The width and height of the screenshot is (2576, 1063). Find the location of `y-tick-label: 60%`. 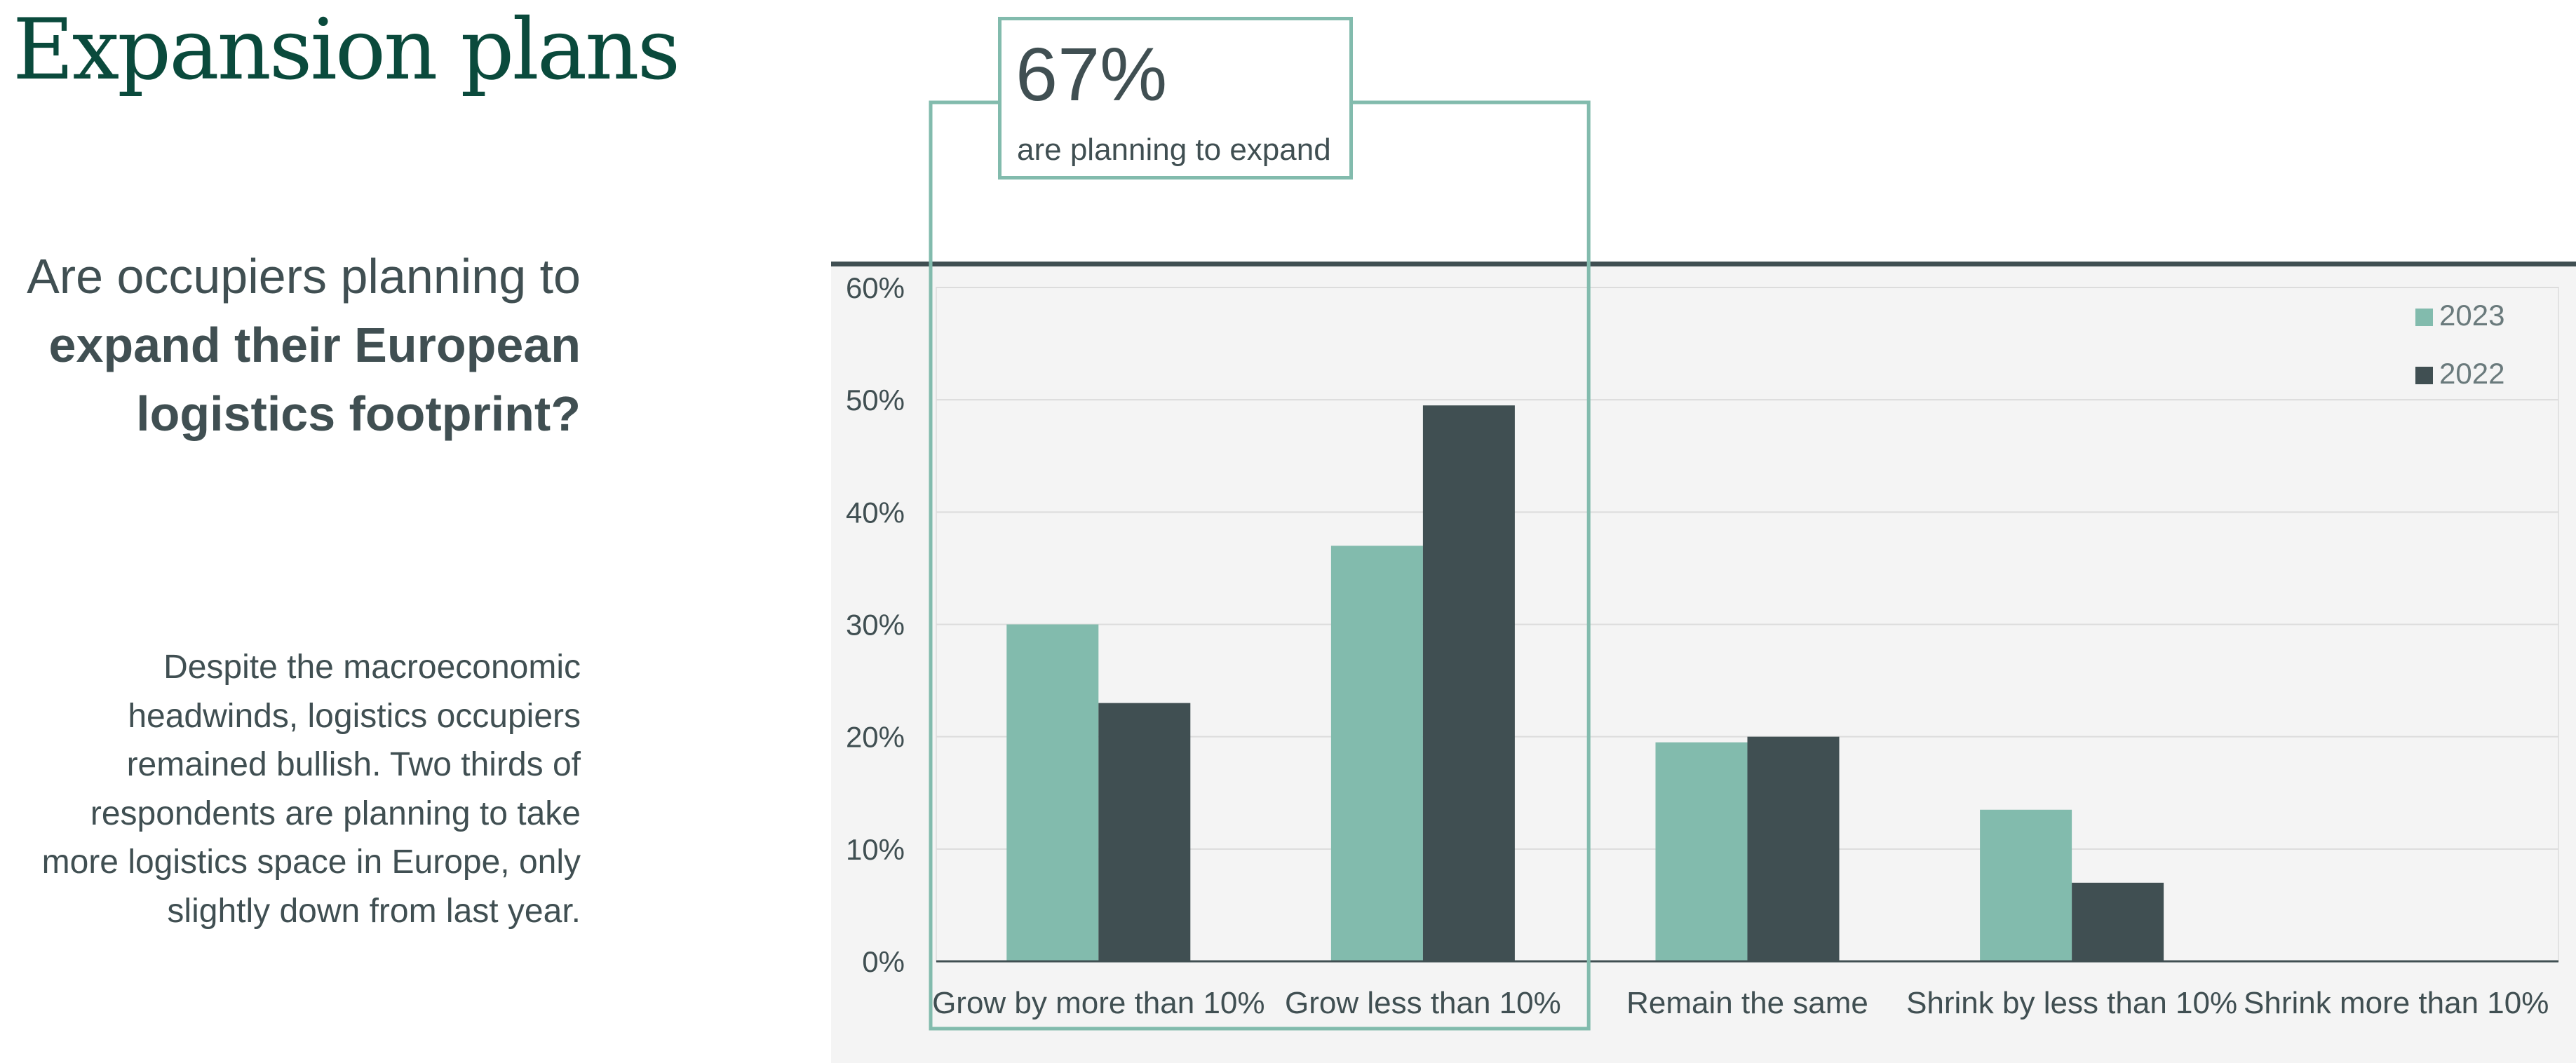

y-tick-label: 60% is located at coordinates (875, 288).